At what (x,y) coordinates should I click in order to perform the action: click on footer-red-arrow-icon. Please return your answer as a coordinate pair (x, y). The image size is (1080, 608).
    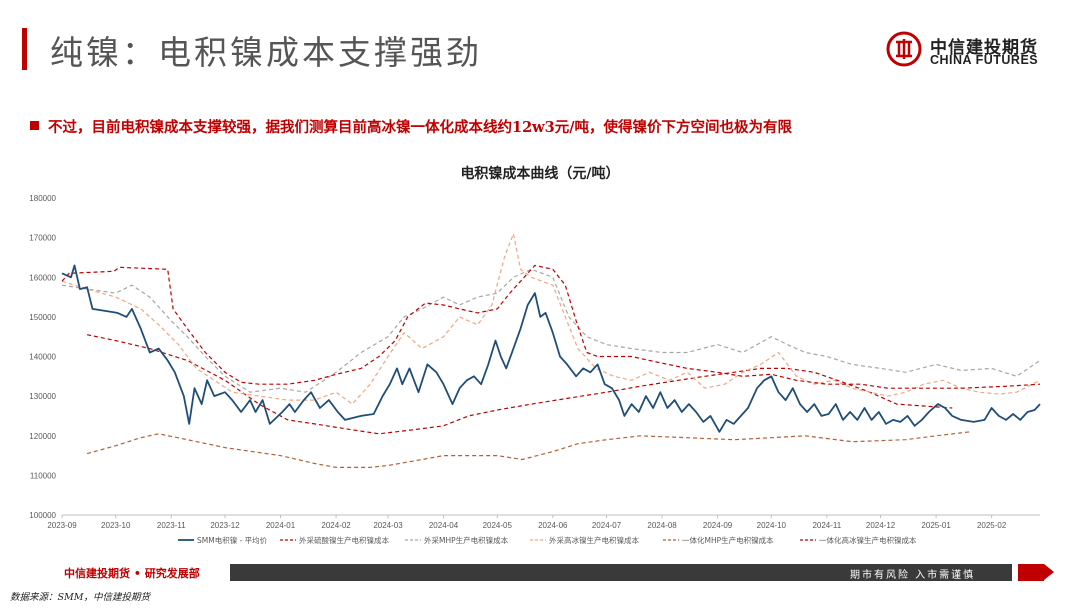
    Looking at the image, I should click on (1049, 572).